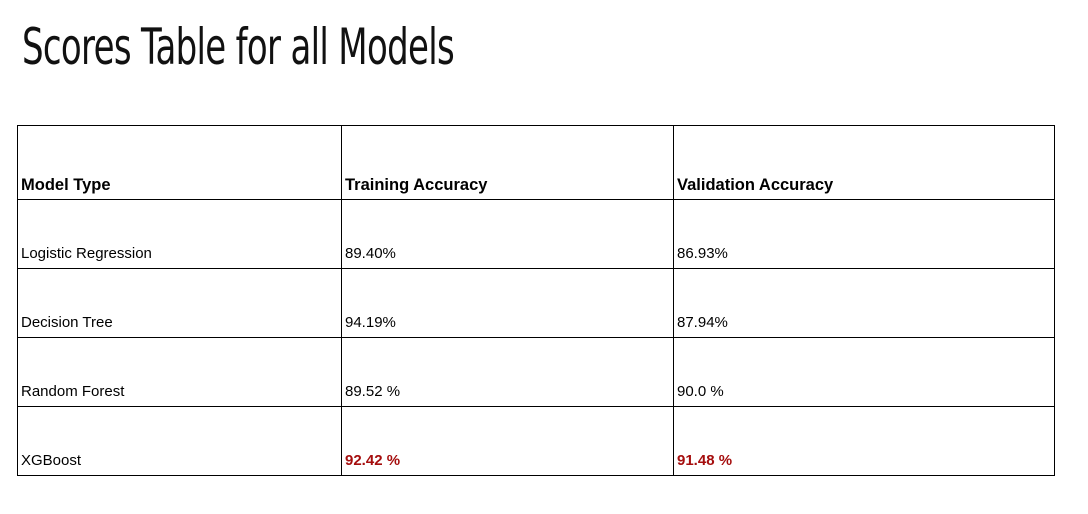  What do you see at coordinates (864, 372) in the screenshot?
I see `validation-accuracy-cell: 90.0 %` at bounding box center [864, 372].